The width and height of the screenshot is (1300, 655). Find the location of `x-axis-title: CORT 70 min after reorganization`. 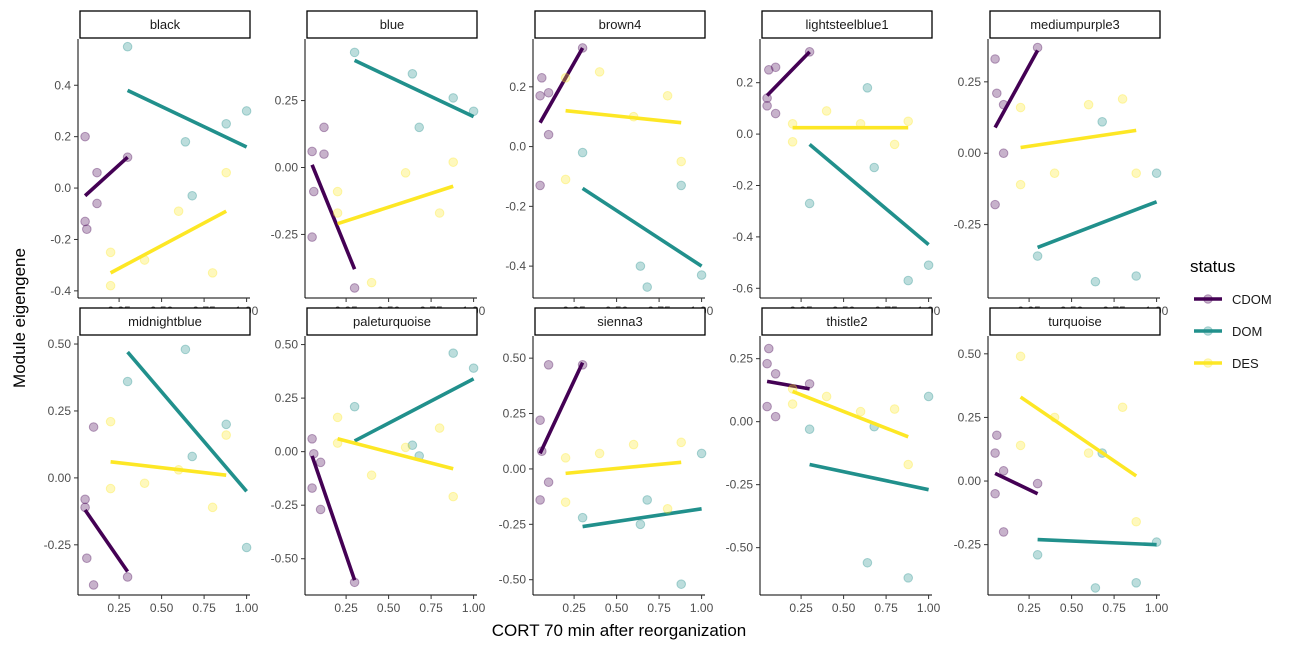

x-axis-title: CORT 70 min after reorganization is located at coordinates (619, 630).